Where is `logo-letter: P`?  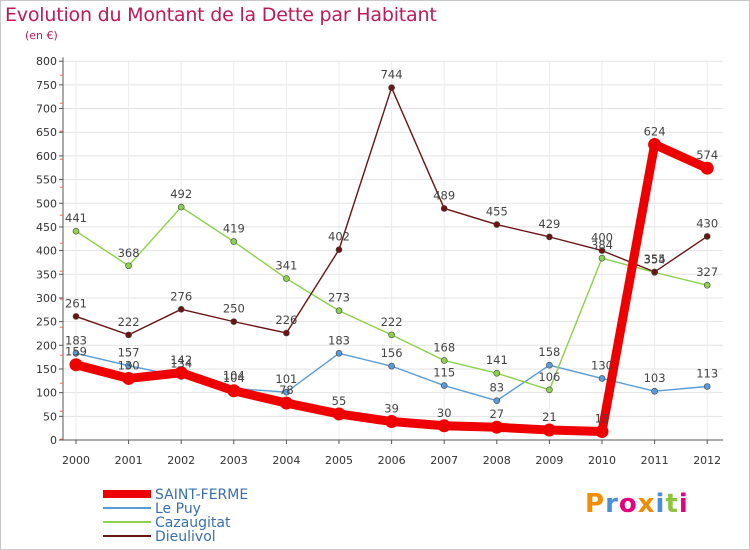
logo-letter: P is located at coordinates (595, 504).